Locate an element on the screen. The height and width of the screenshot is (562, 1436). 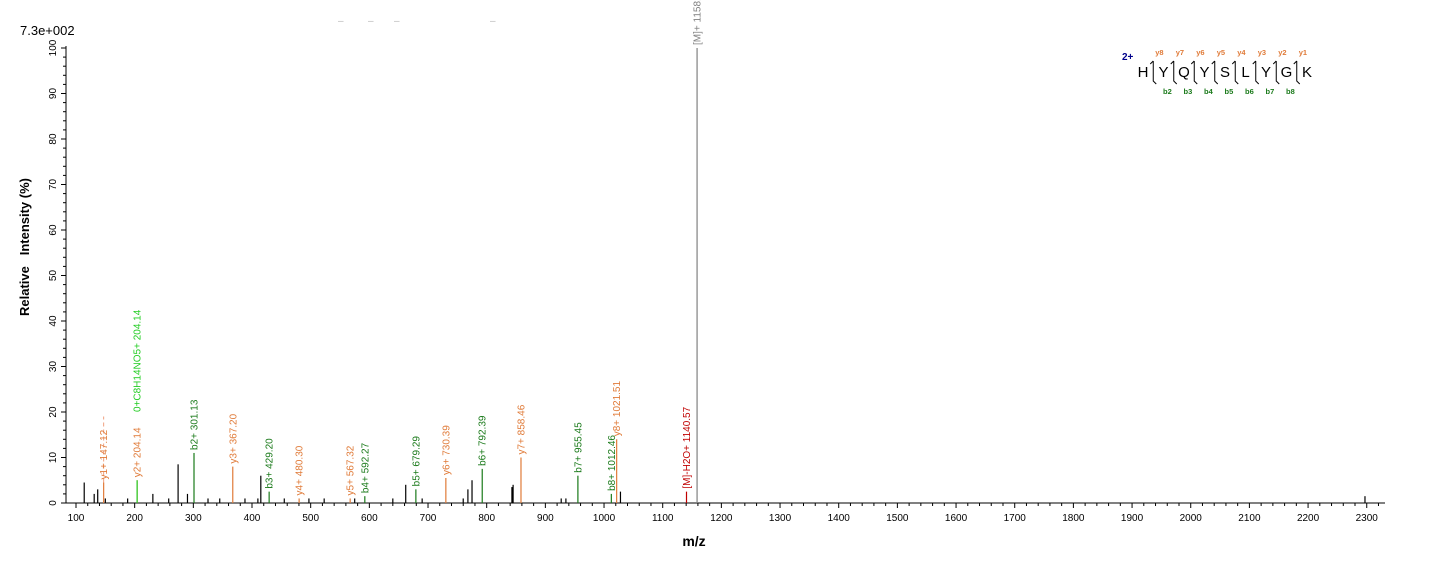
peak-label: y2+ 204.14 is located at coordinates (138, 452).